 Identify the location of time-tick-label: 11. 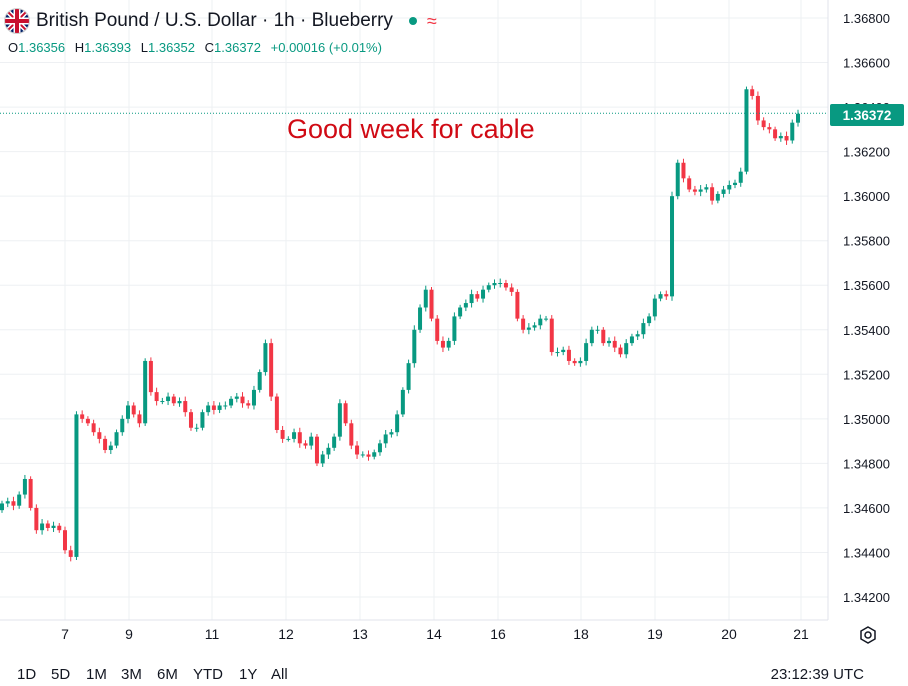
(212, 634).